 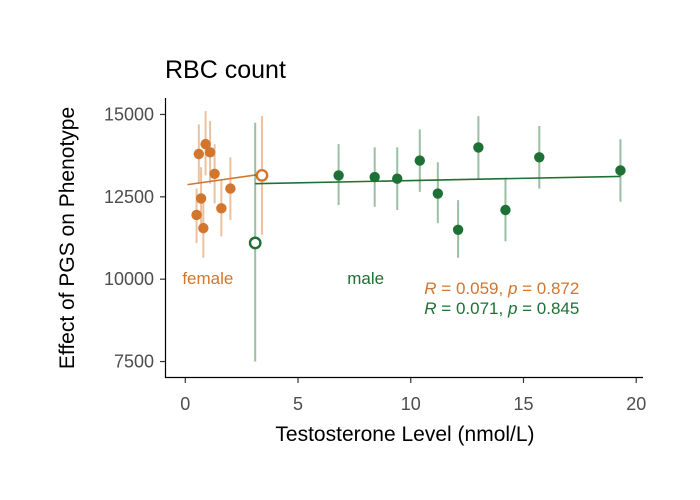 I want to click on x-tick-label-0: 0, so click(x=185, y=404).